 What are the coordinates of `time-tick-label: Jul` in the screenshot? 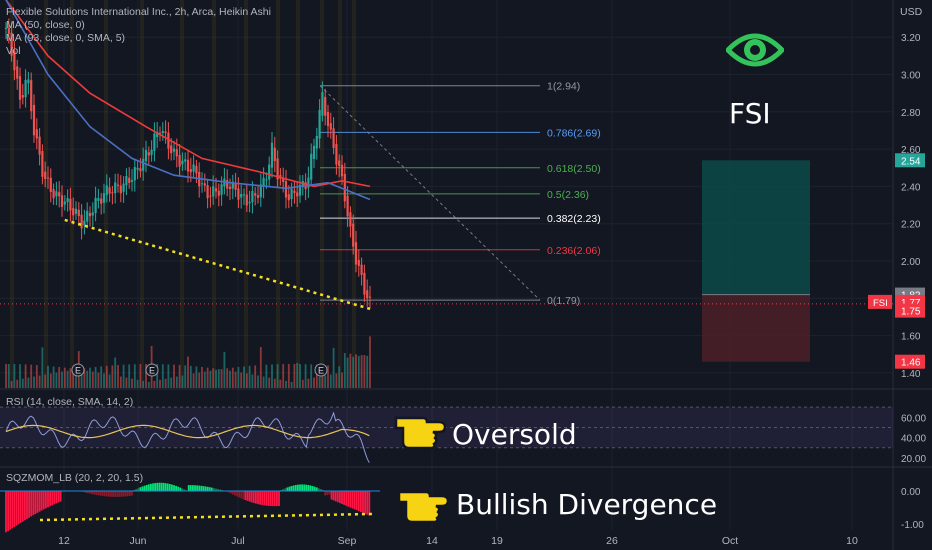 It's located at (237, 541).